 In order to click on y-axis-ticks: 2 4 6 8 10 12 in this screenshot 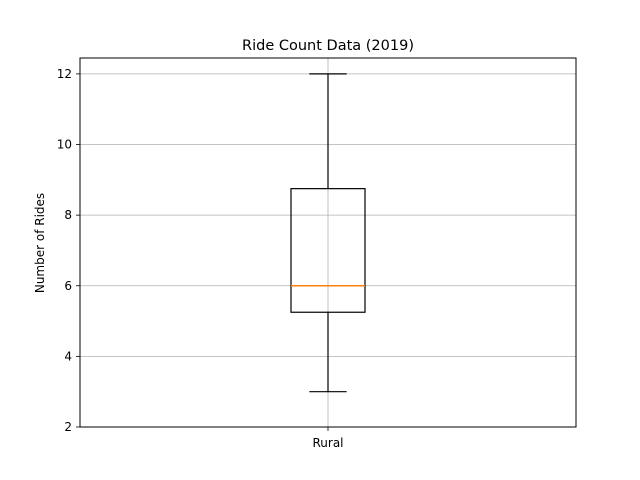, I will do `click(68, 250)`.